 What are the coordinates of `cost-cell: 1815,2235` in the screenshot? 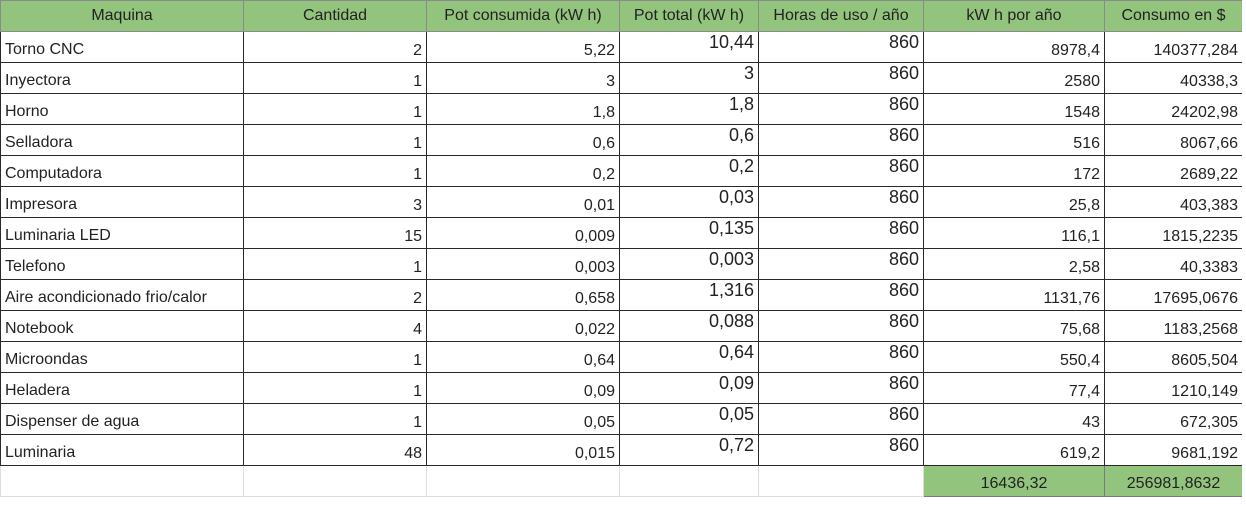 It's located at (1173, 233).